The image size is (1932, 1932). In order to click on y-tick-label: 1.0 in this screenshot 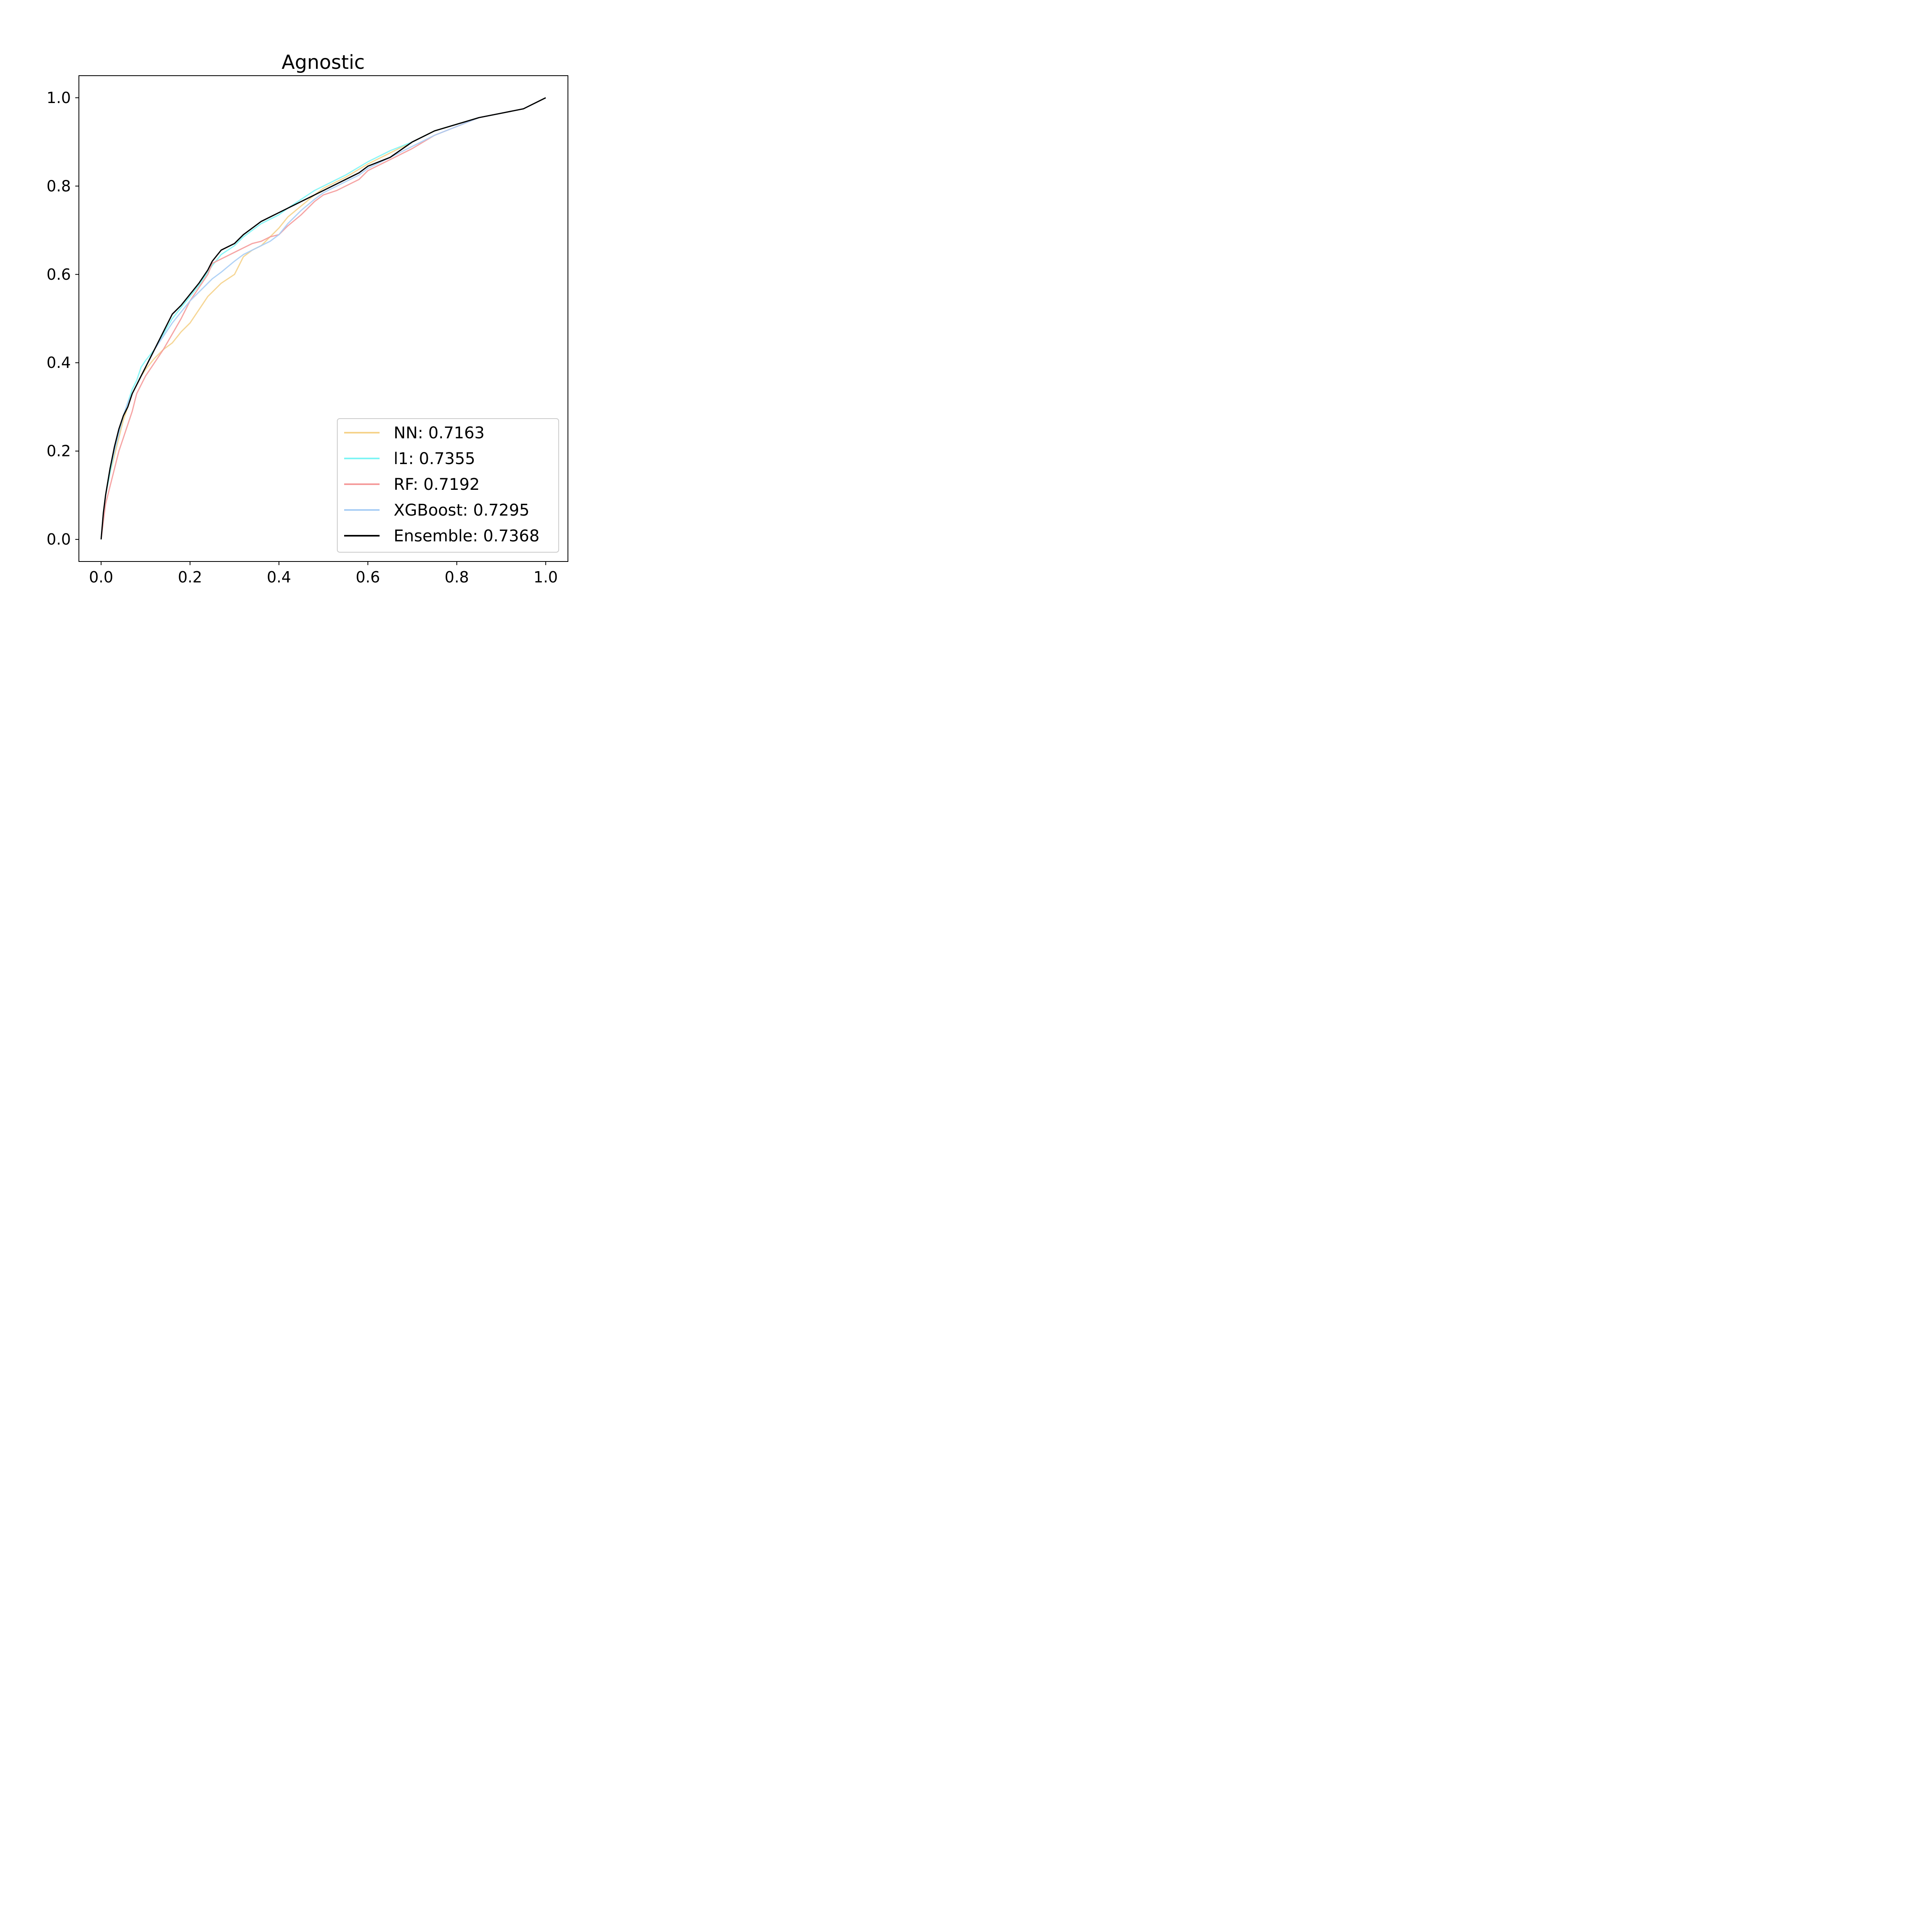, I will do `click(59, 98)`.